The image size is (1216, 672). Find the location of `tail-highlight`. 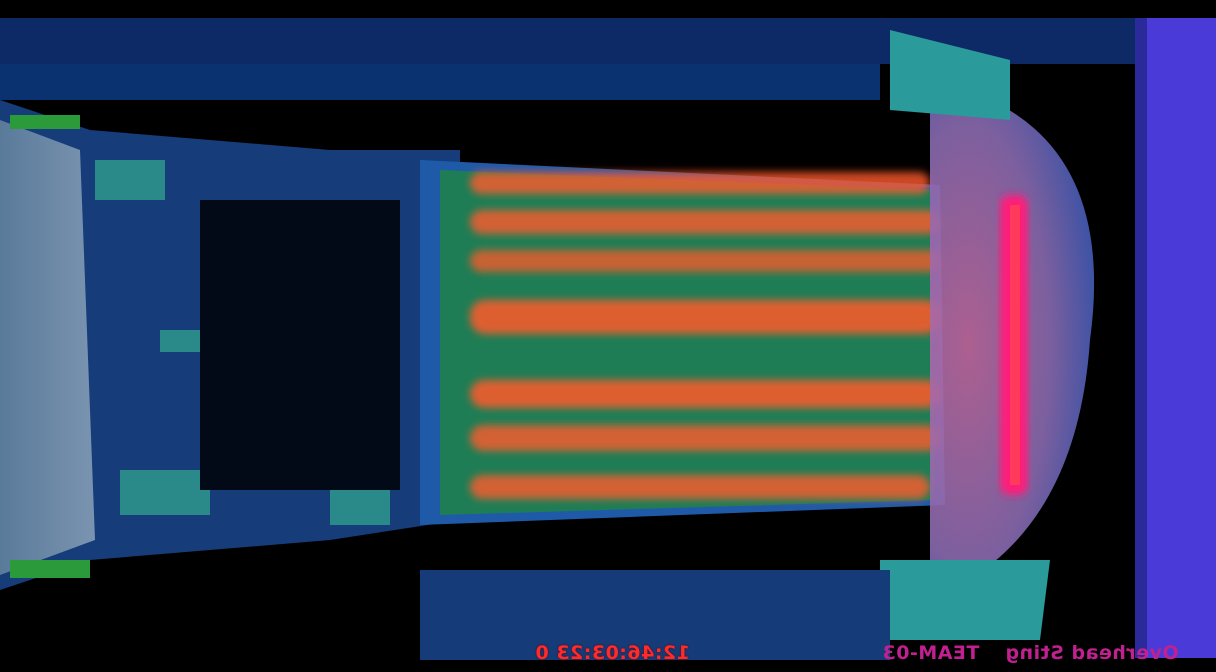

tail-highlight is located at coordinates (47, 347).